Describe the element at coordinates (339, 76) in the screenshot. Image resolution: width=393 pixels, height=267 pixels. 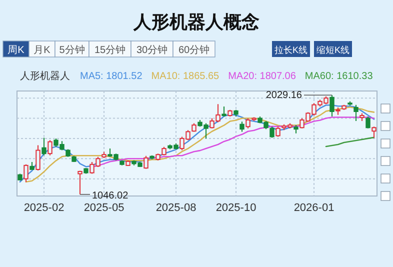
I see `text: MA60: 1610.33` at that location.